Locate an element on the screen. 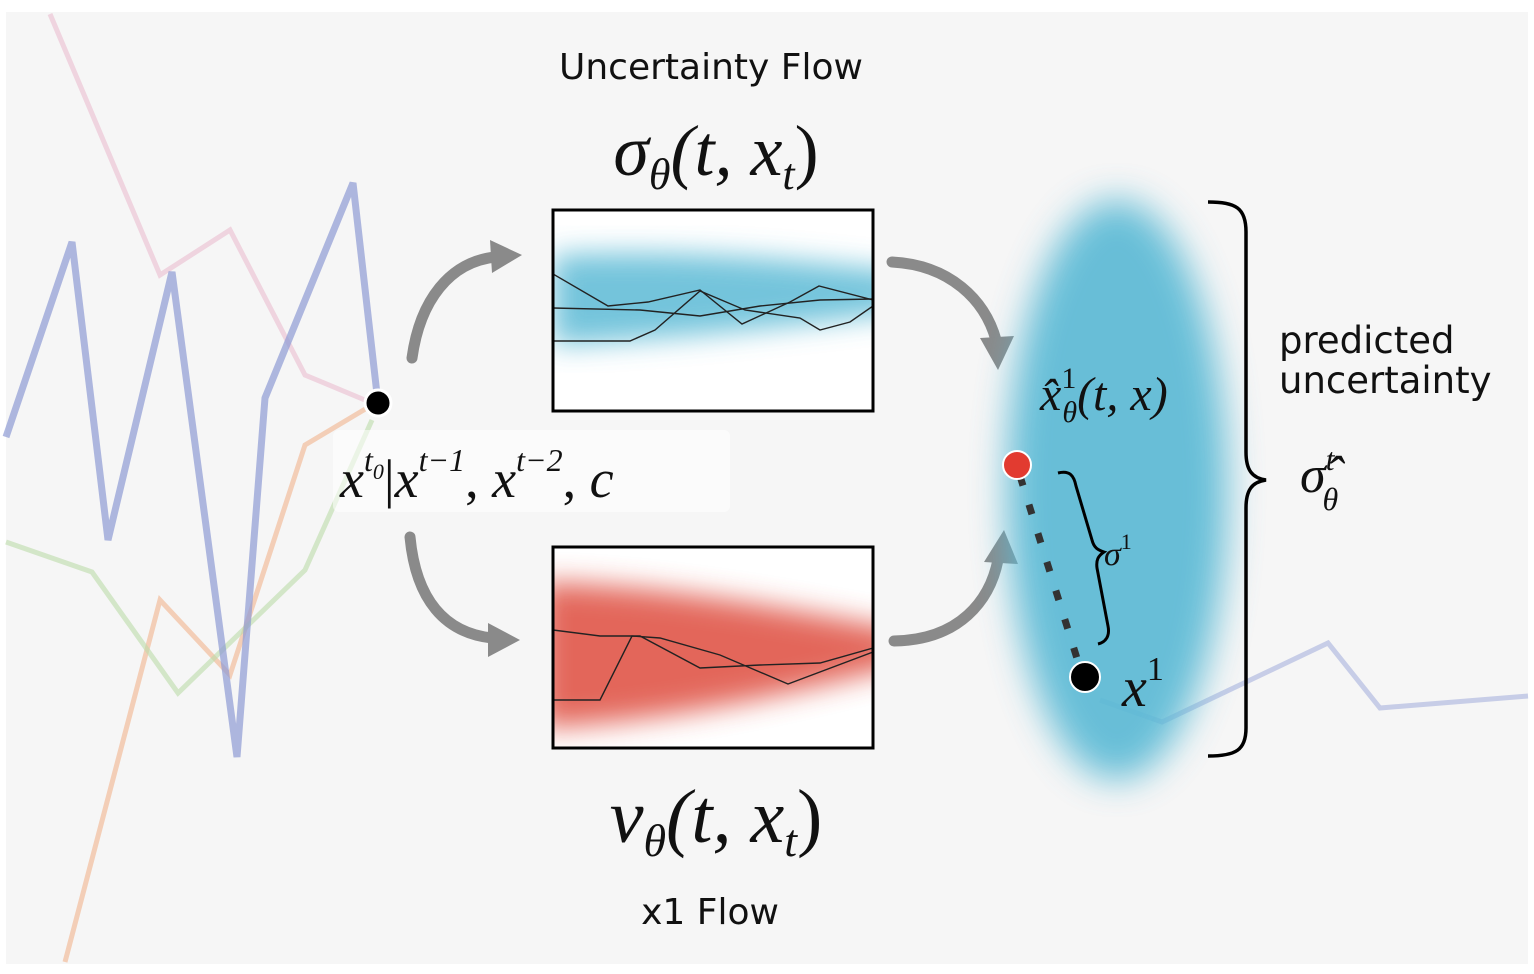 This screenshot has height=974, width=1534. predicted-point is located at coordinates (1017, 465).